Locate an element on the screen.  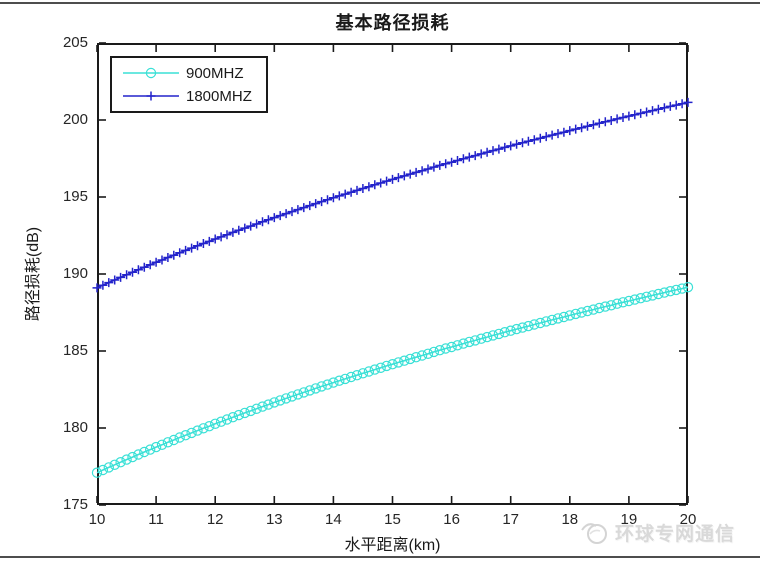
x-tick-label: 13 is located at coordinates (274, 519).